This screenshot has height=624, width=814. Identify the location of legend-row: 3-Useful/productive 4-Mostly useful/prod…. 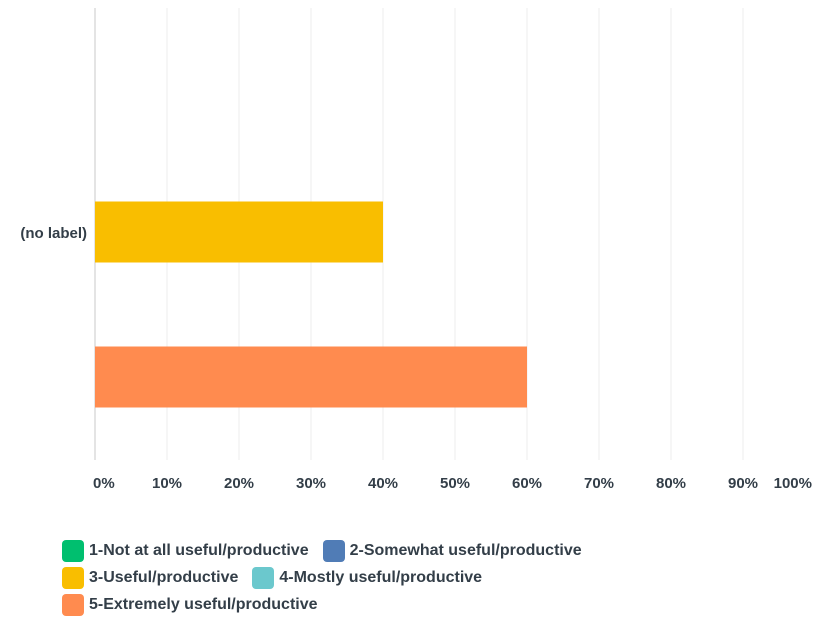
(432, 577).